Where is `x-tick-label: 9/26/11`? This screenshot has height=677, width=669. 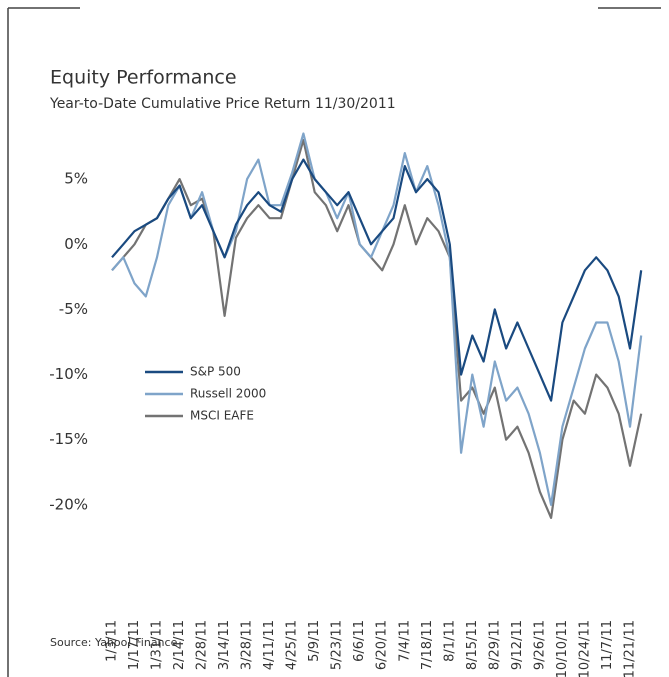 x-tick-label: 9/26/11 is located at coordinates (539, 645).